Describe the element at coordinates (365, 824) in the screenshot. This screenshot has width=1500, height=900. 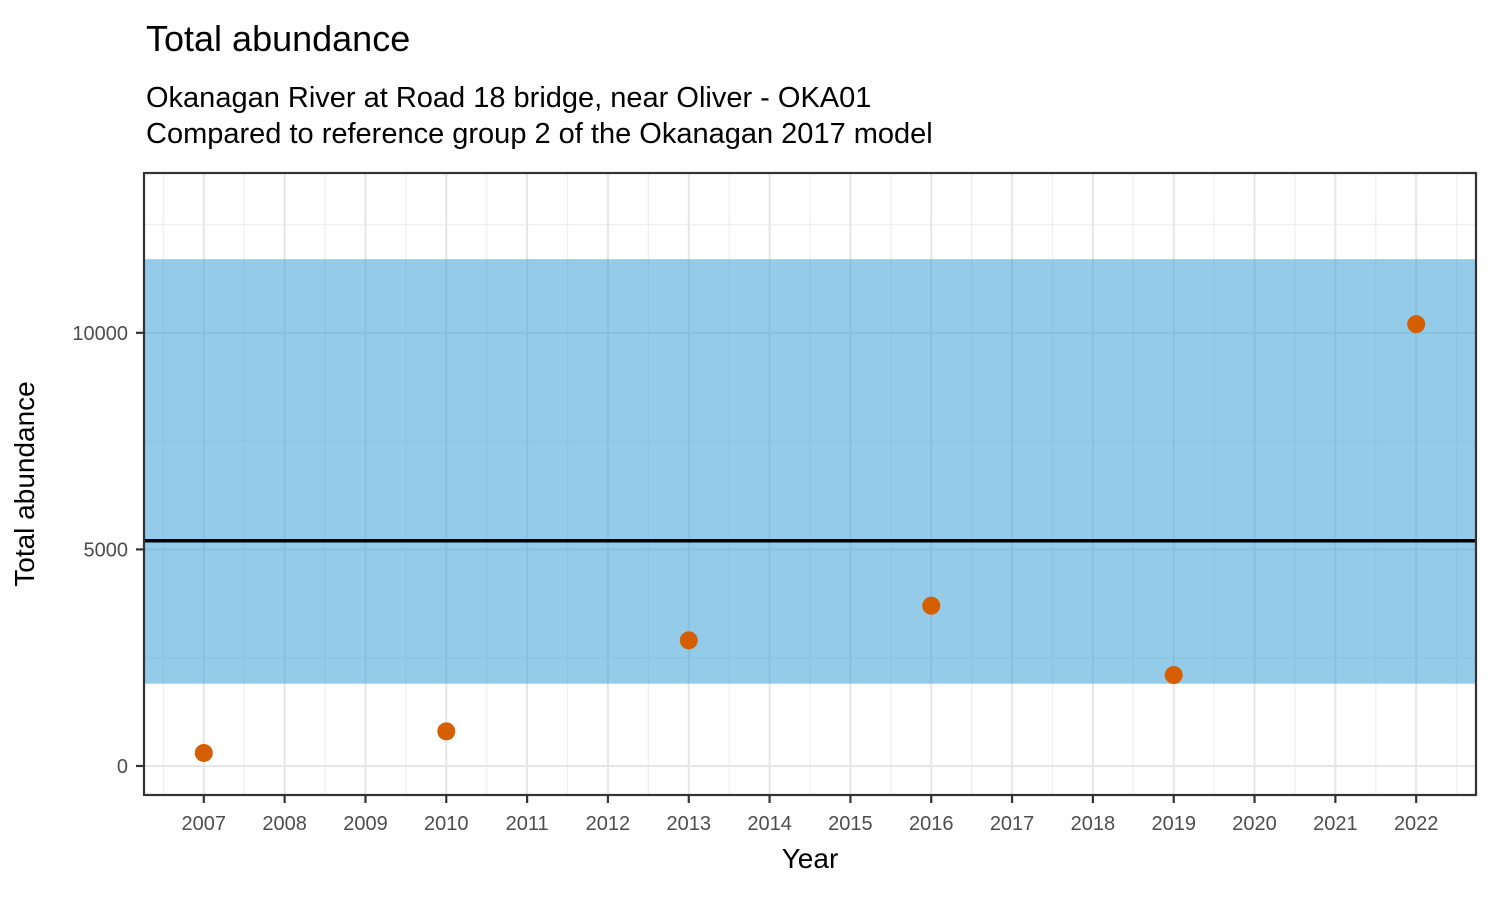
I see `x-tick-label: 2009` at that location.